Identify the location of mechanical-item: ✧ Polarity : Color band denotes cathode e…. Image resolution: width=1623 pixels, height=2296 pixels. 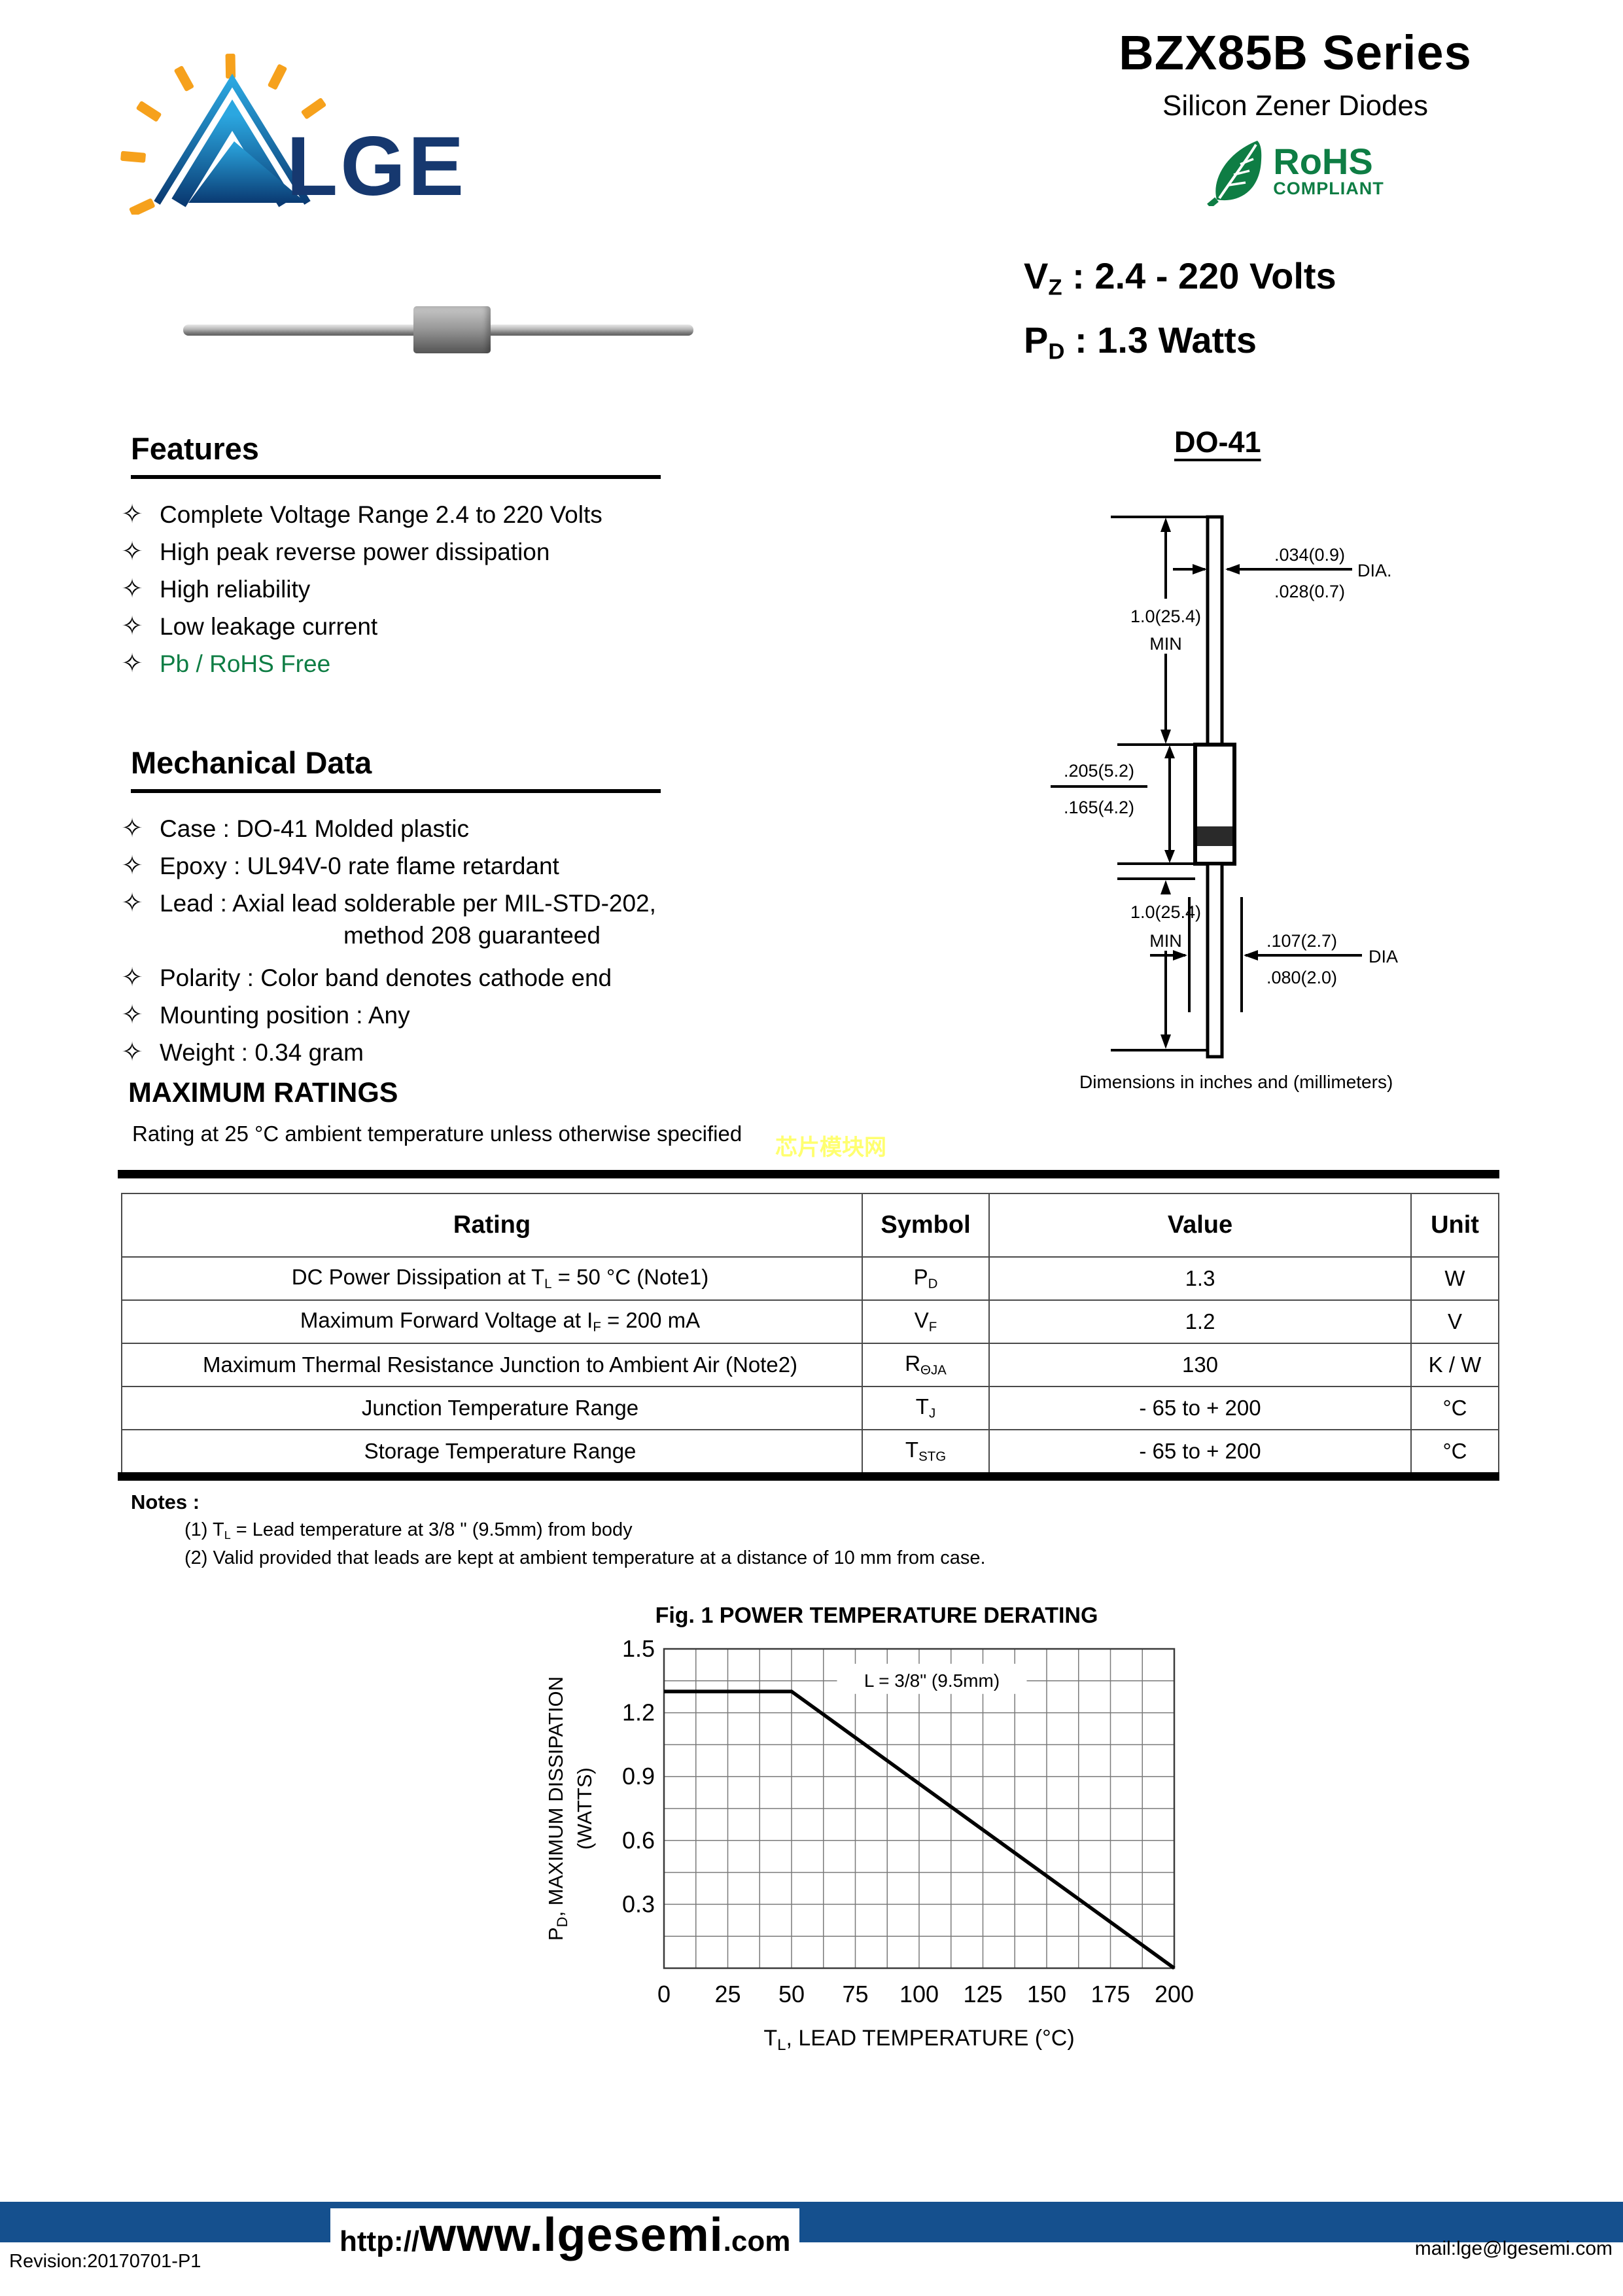
(530, 978).